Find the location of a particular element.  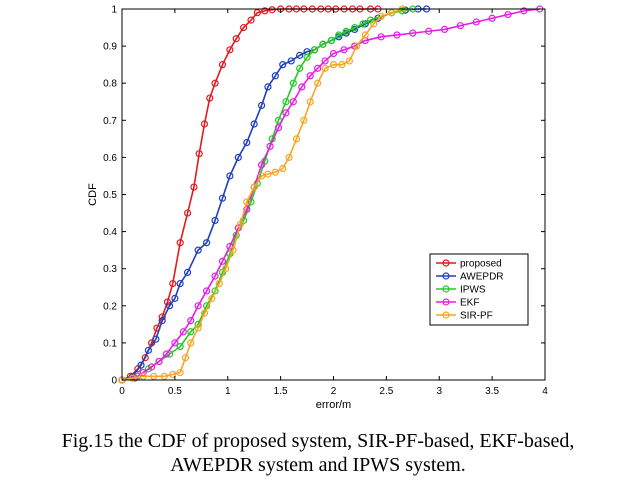

legend-item: SIR-PF is located at coordinates (464, 316).